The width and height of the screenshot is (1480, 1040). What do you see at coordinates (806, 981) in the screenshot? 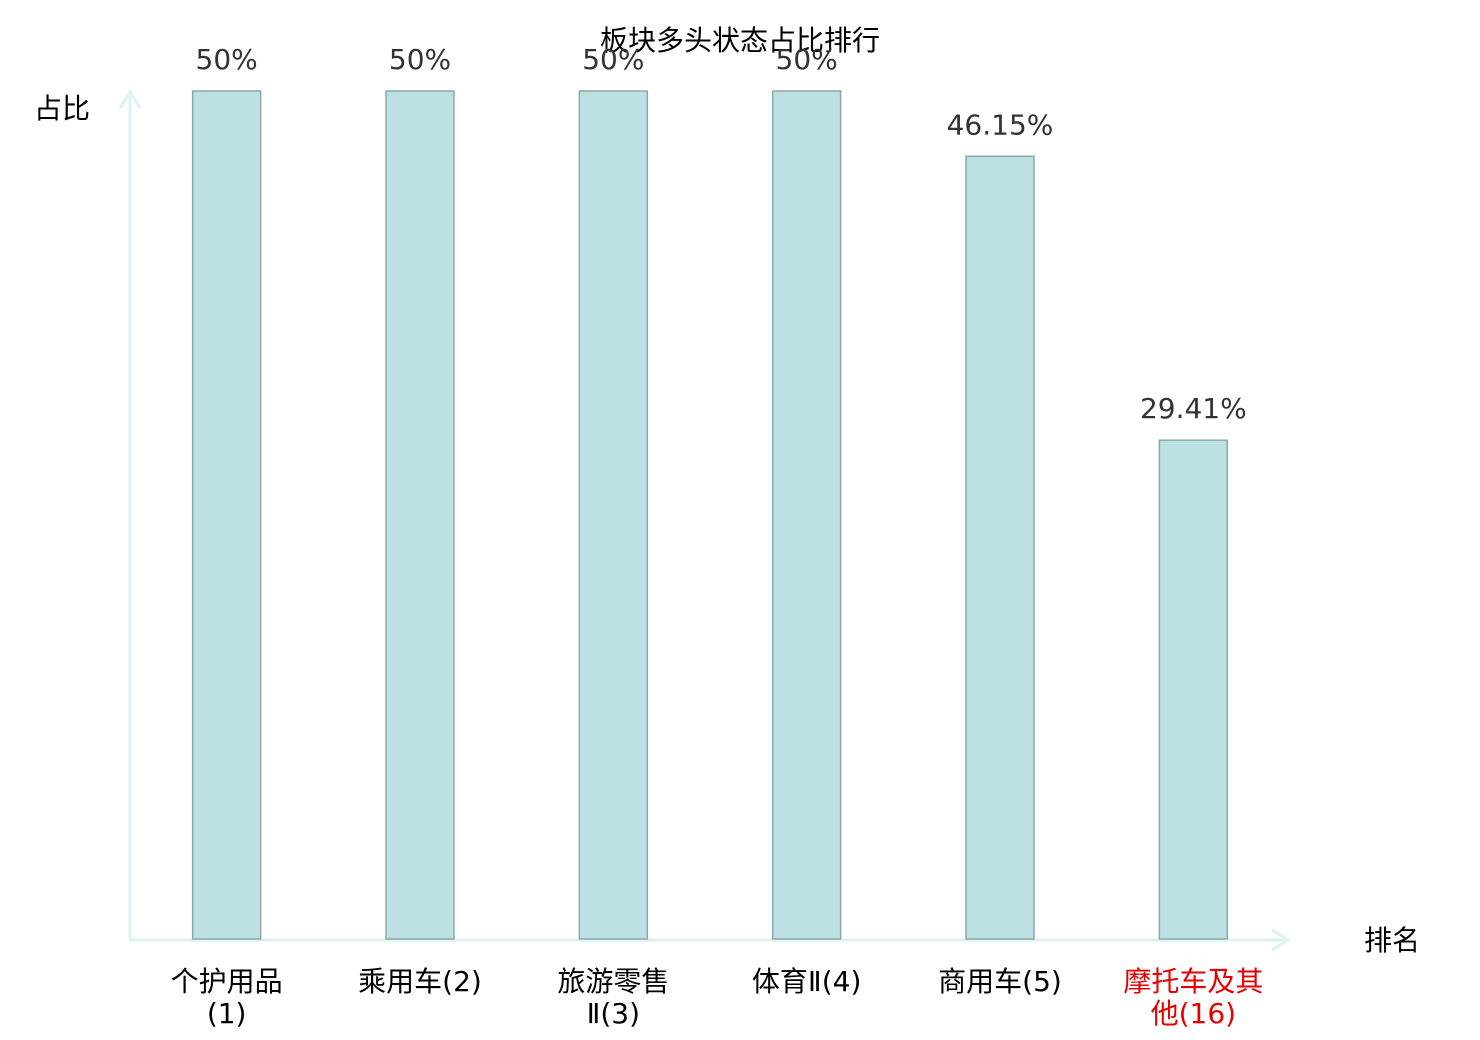
I see `x-tick-label: 体育Ⅱ(4)` at bounding box center [806, 981].